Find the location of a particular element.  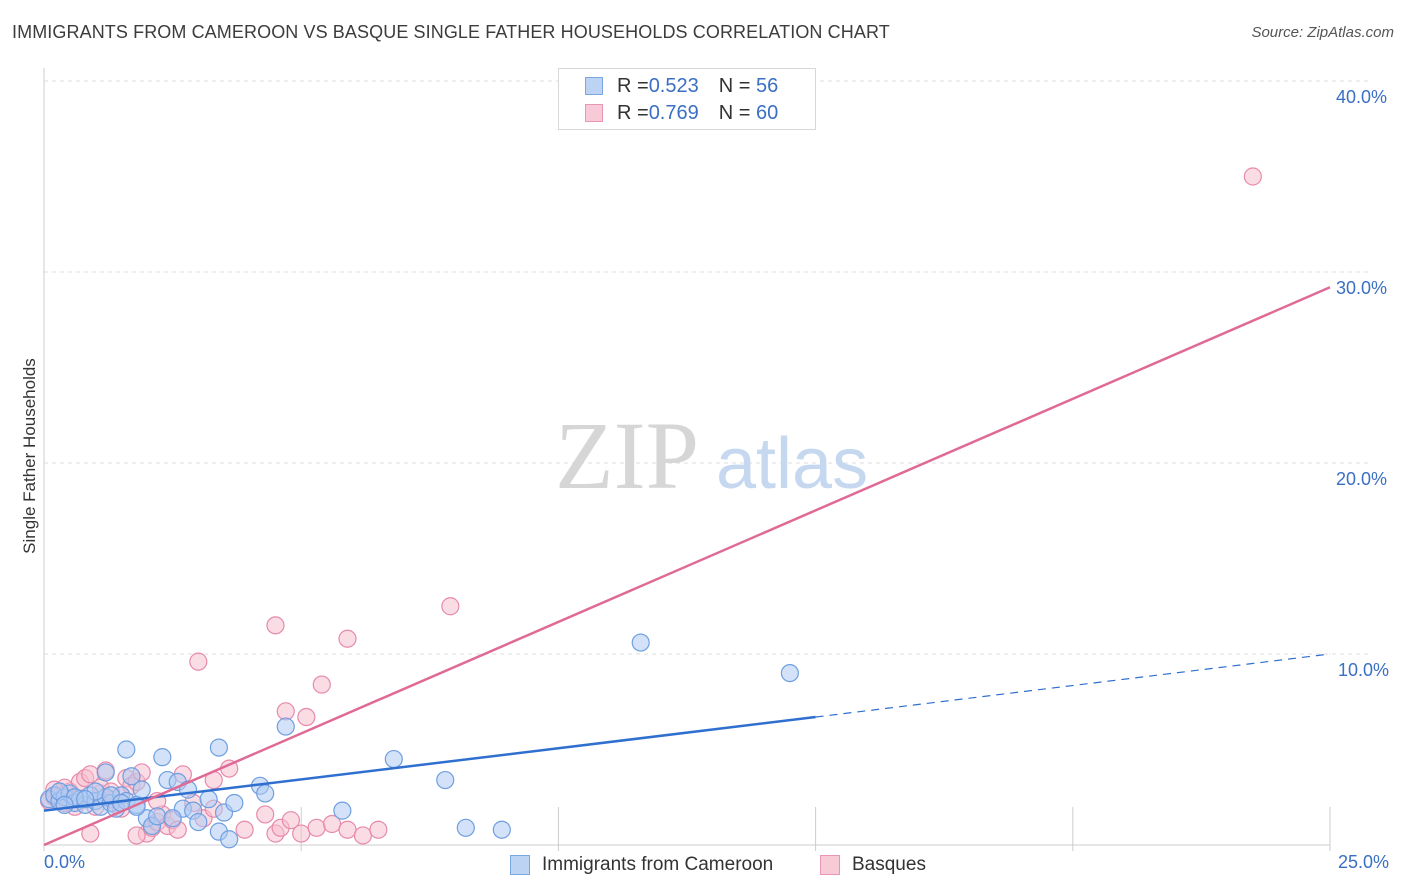

x-tick-label-max: 25.0% is located at coordinates (1364, 862).